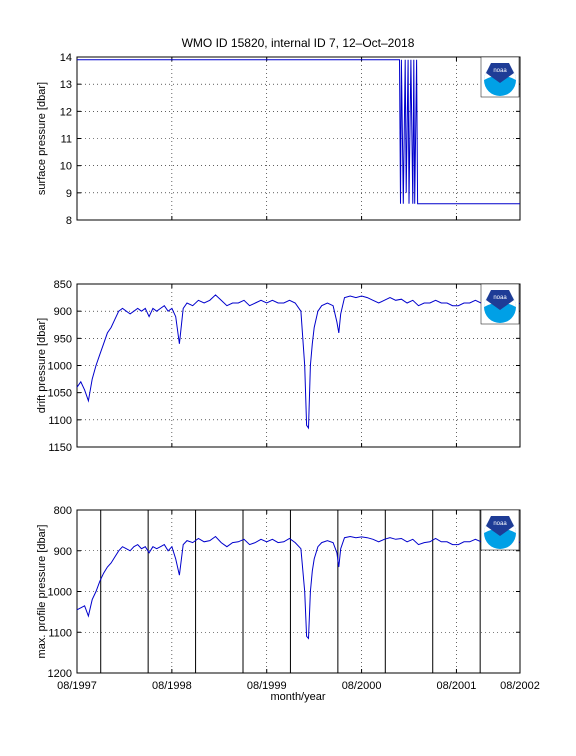 The image size is (576, 756). What do you see at coordinates (42, 592) in the screenshot?
I see `y-axis-label: max. profile pressure [dbar]` at bounding box center [42, 592].